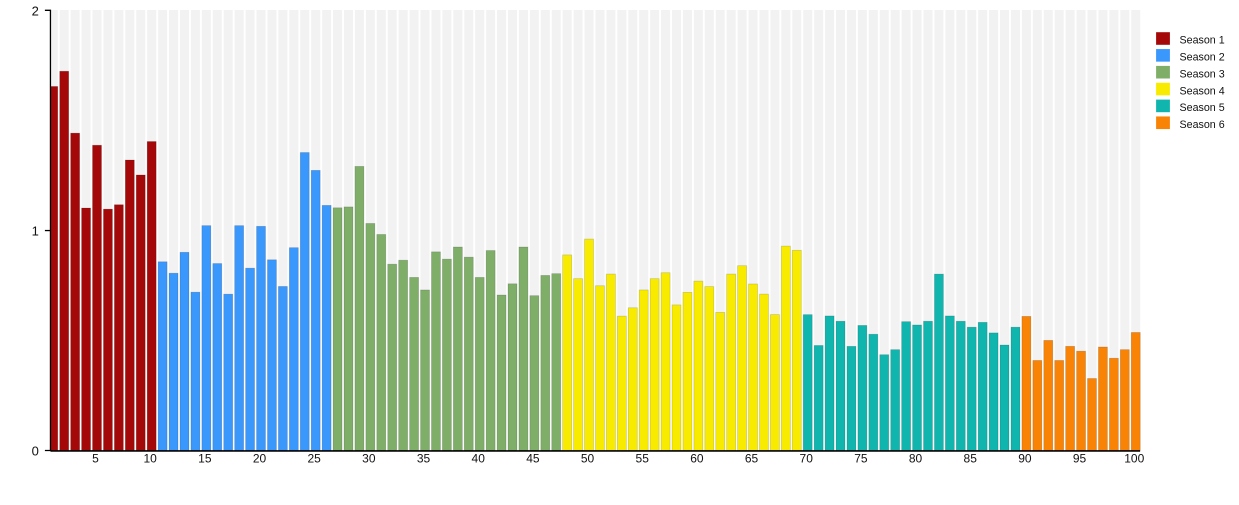 This screenshot has height=505, width=1239. Describe the element at coordinates (643, 459) in the screenshot. I see `svg-text: 55` at that location.